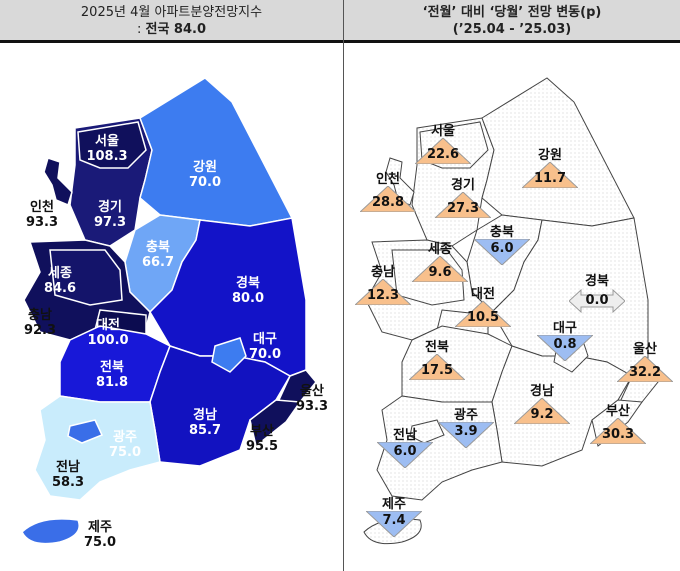 This screenshot has width=680, height=571. I want to click on up-triangle-icon: 17.5, so click(437, 367).